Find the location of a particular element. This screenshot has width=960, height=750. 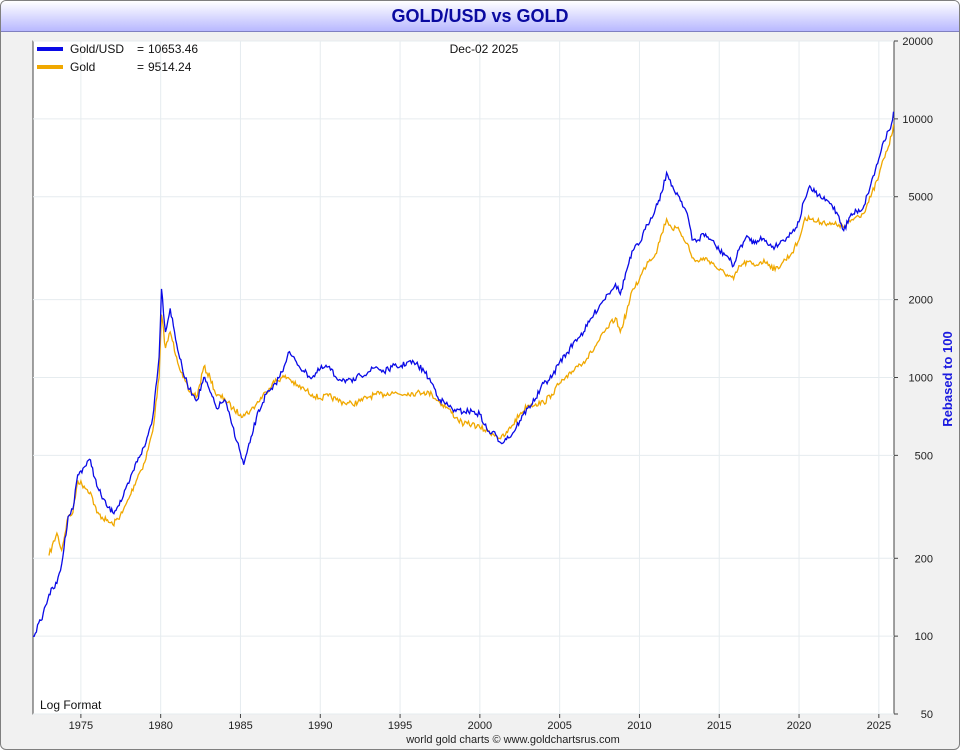

y-tick-label: 200 is located at coordinates (924, 559).